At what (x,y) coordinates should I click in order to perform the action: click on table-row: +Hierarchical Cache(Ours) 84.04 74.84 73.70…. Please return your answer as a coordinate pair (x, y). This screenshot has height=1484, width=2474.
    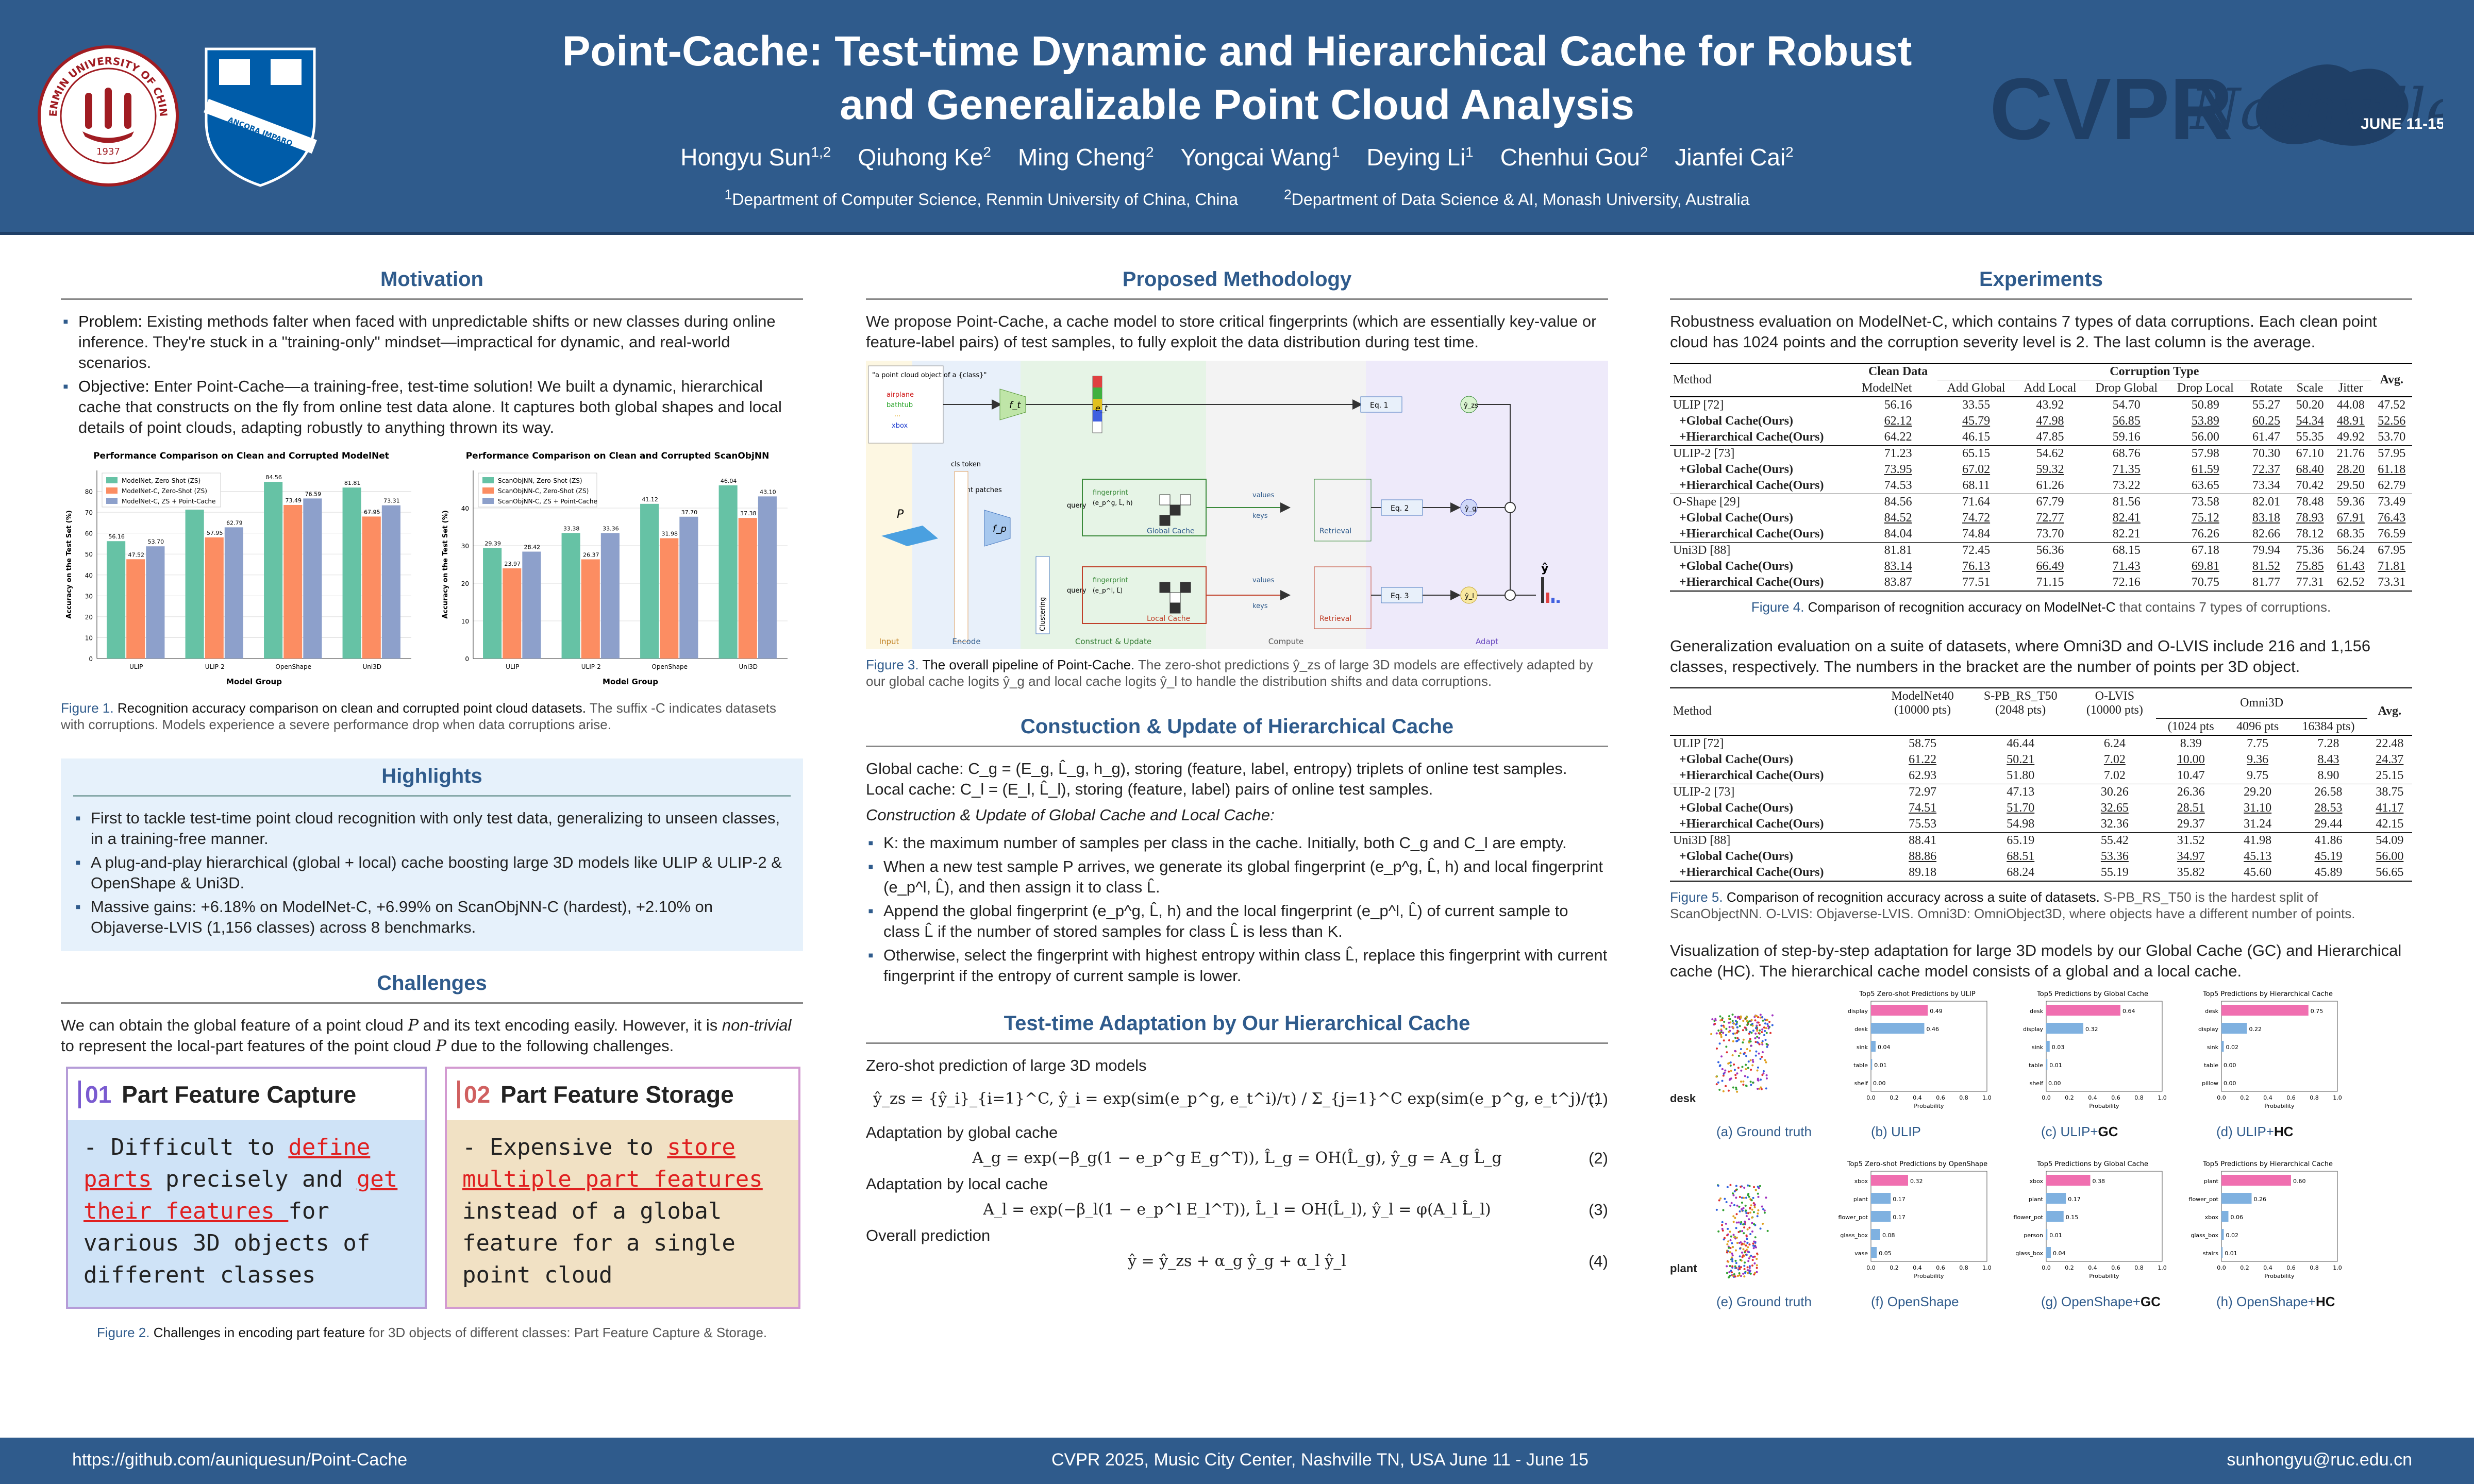
    Looking at the image, I should click on (2041, 534).